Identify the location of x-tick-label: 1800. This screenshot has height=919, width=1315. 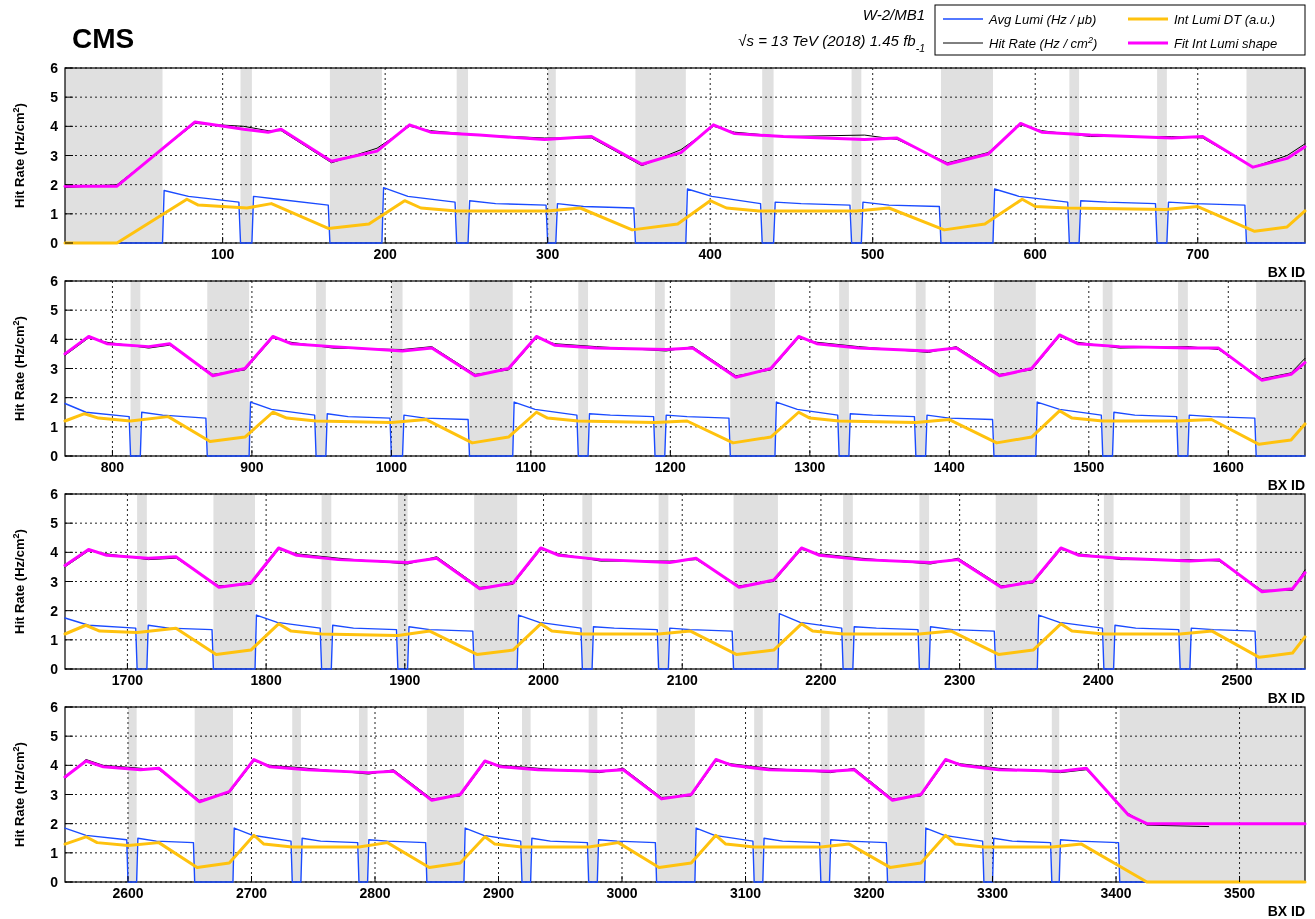
(266, 680).